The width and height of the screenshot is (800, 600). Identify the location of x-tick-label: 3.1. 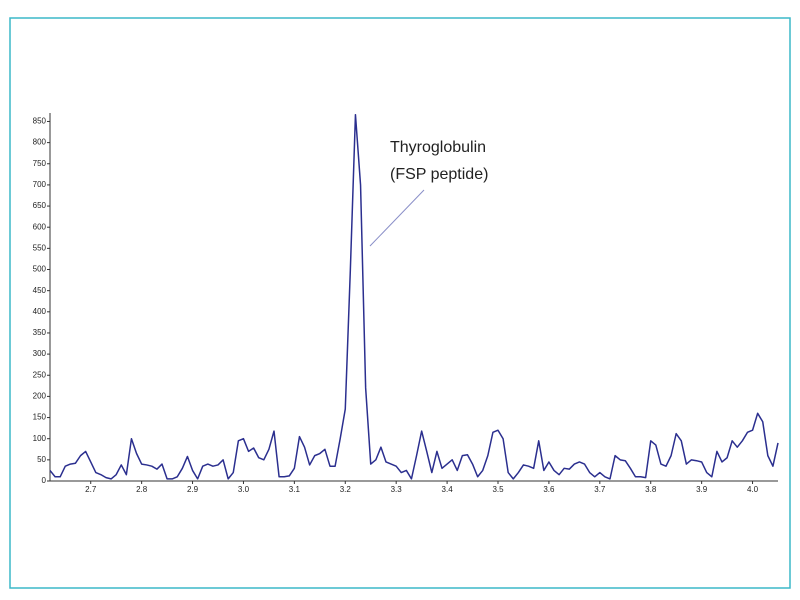
(295, 489).